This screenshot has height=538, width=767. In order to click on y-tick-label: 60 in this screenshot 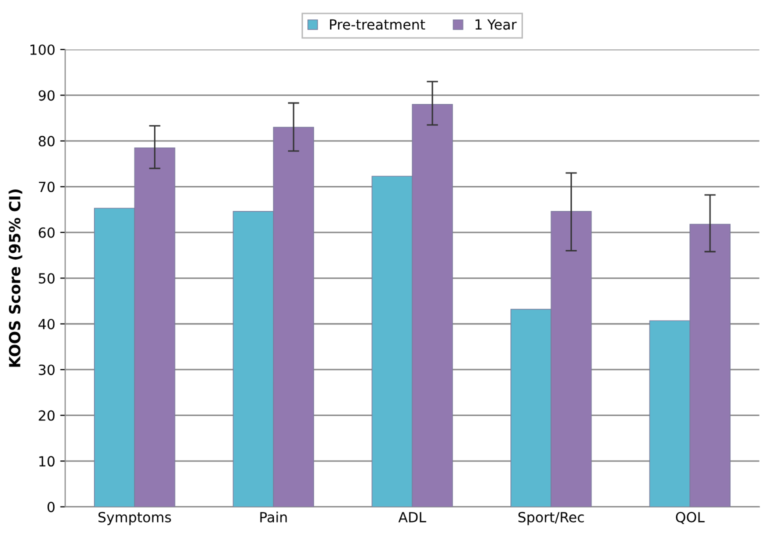, I will do `click(46, 232)`.